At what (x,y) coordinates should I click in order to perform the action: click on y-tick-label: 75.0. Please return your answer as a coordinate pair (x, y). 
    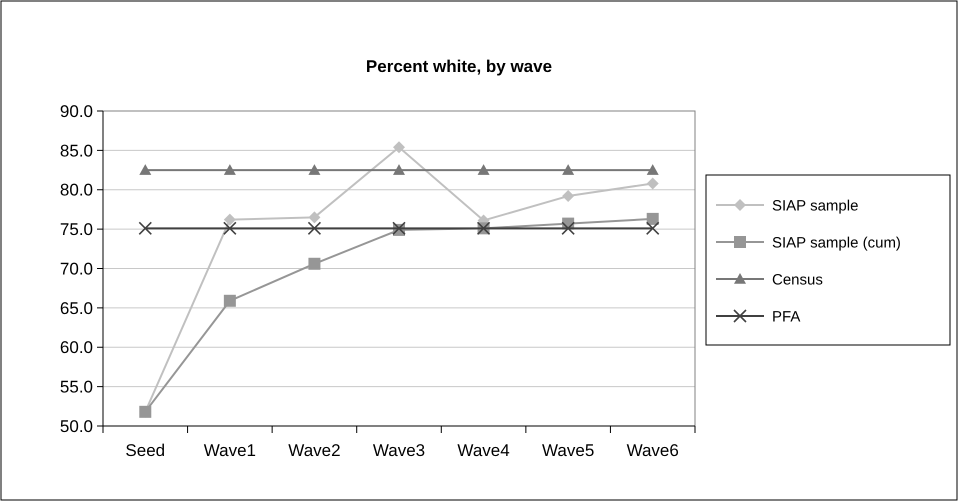
    Looking at the image, I should click on (76, 230).